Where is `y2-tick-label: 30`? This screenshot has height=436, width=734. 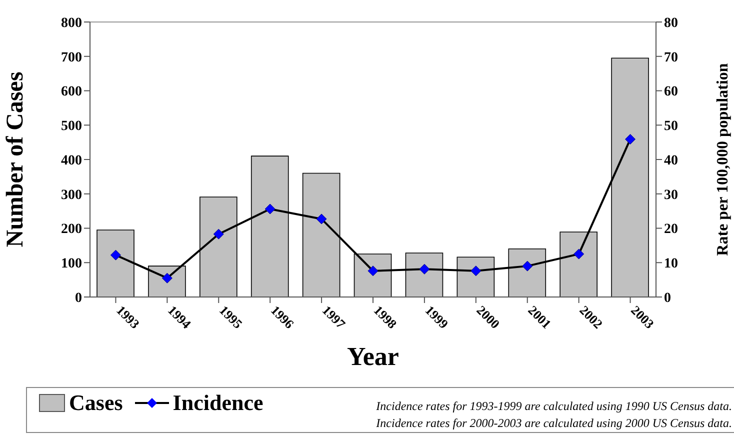 y2-tick-label: 30 is located at coordinates (671, 195).